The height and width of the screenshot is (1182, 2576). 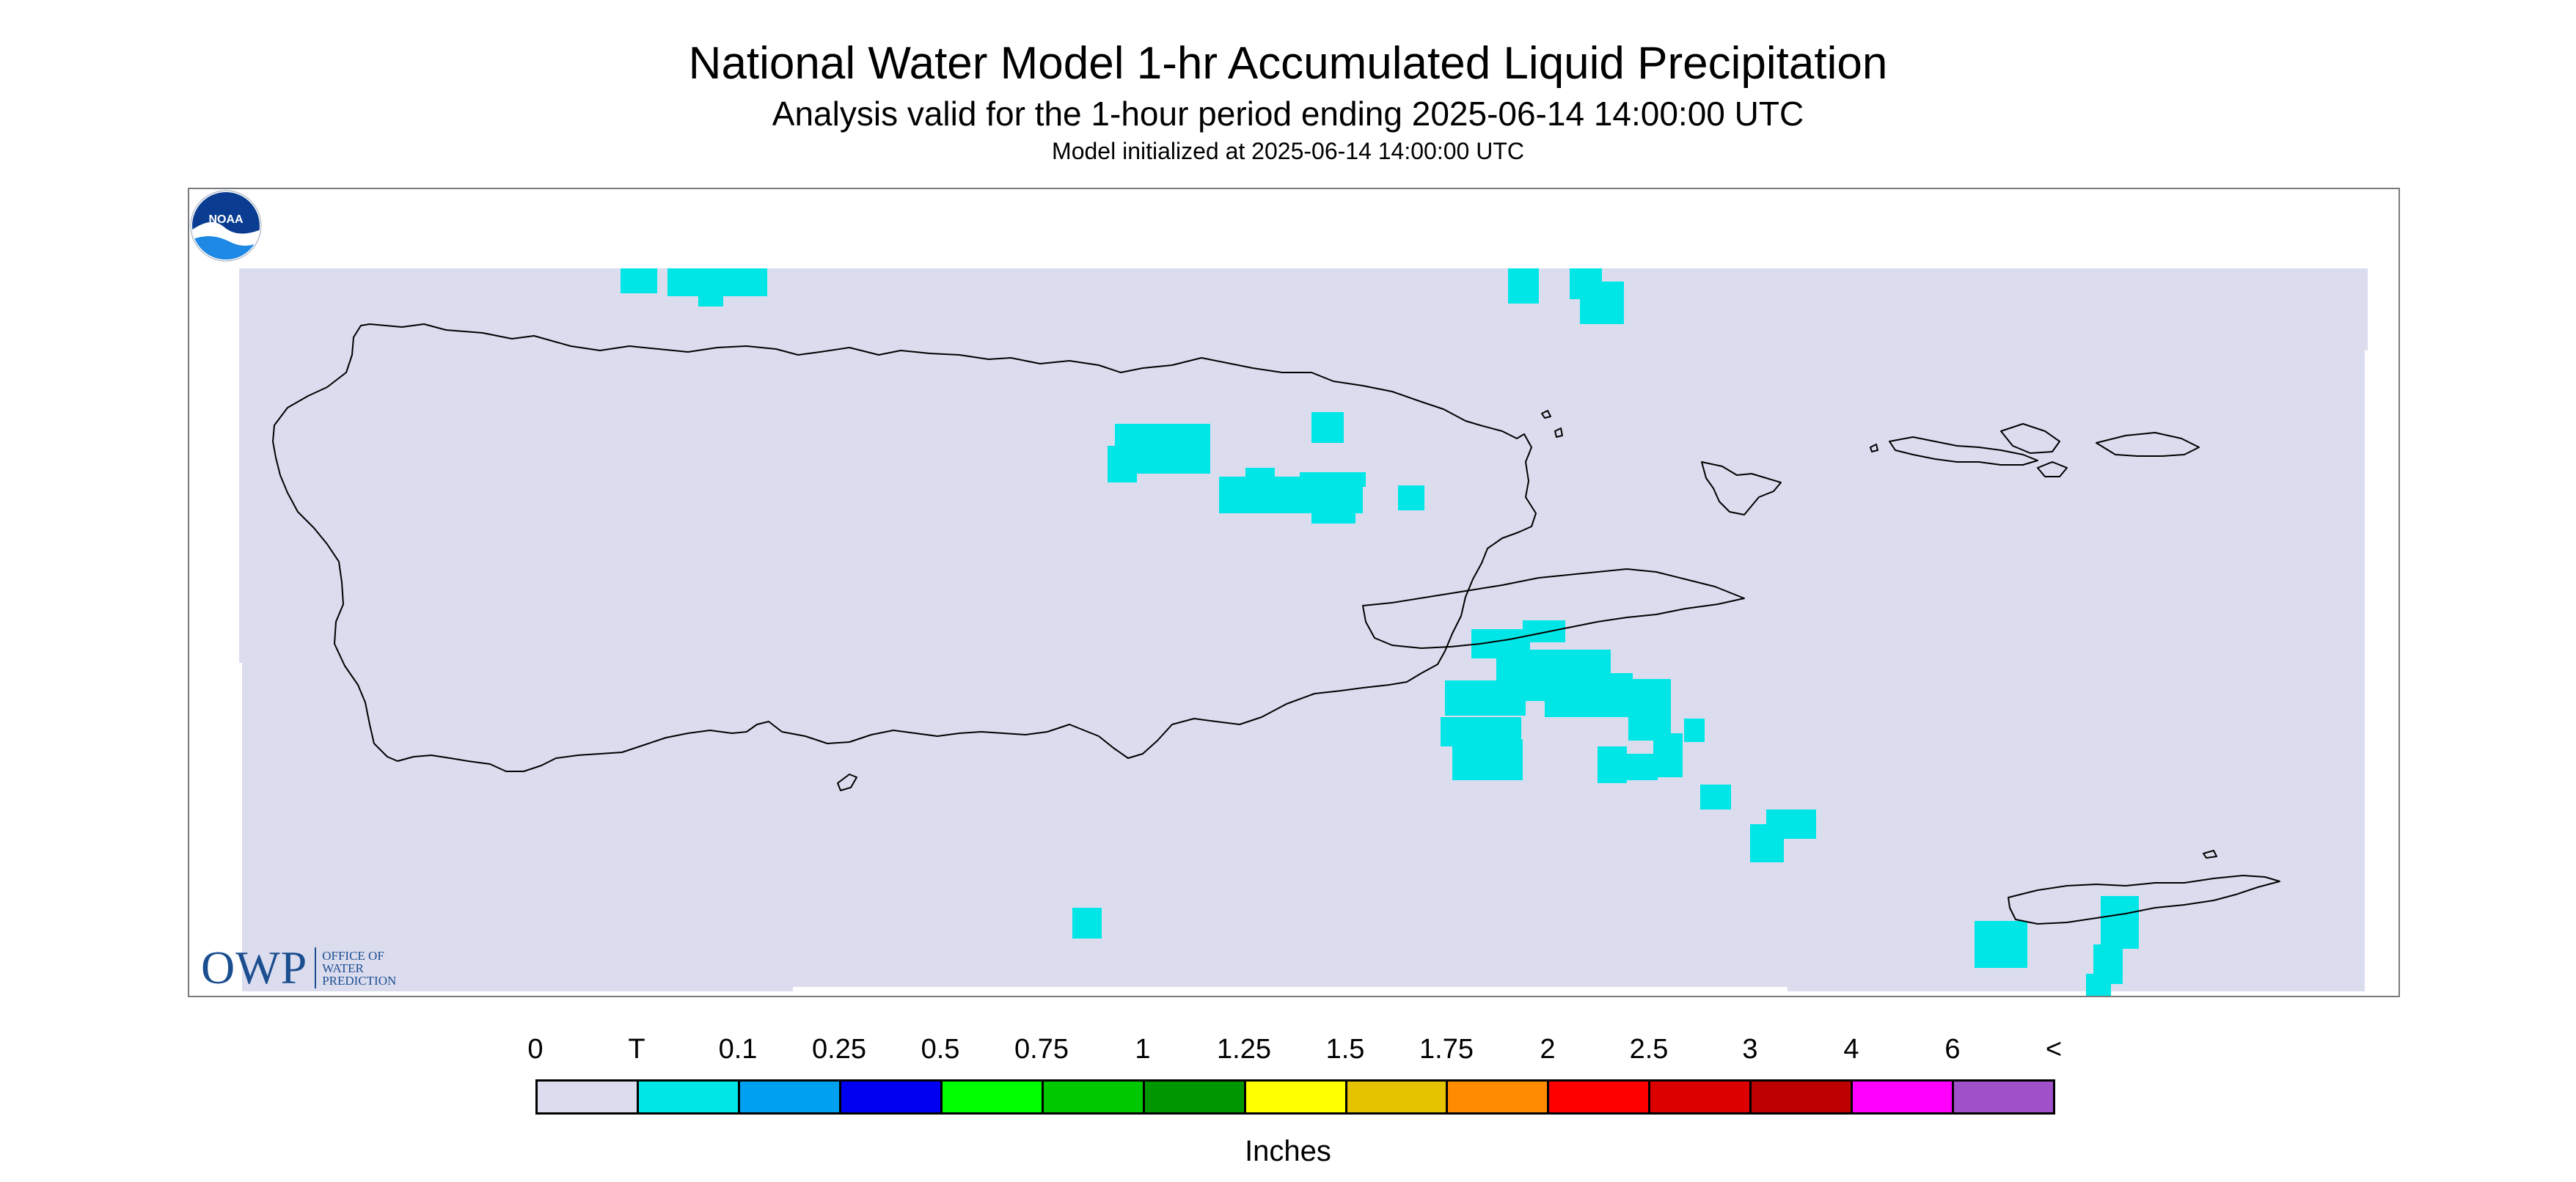 What do you see at coordinates (1345, 1049) in the screenshot?
I see `legend-label: 1.5` at bounding box center [1345, 1049].